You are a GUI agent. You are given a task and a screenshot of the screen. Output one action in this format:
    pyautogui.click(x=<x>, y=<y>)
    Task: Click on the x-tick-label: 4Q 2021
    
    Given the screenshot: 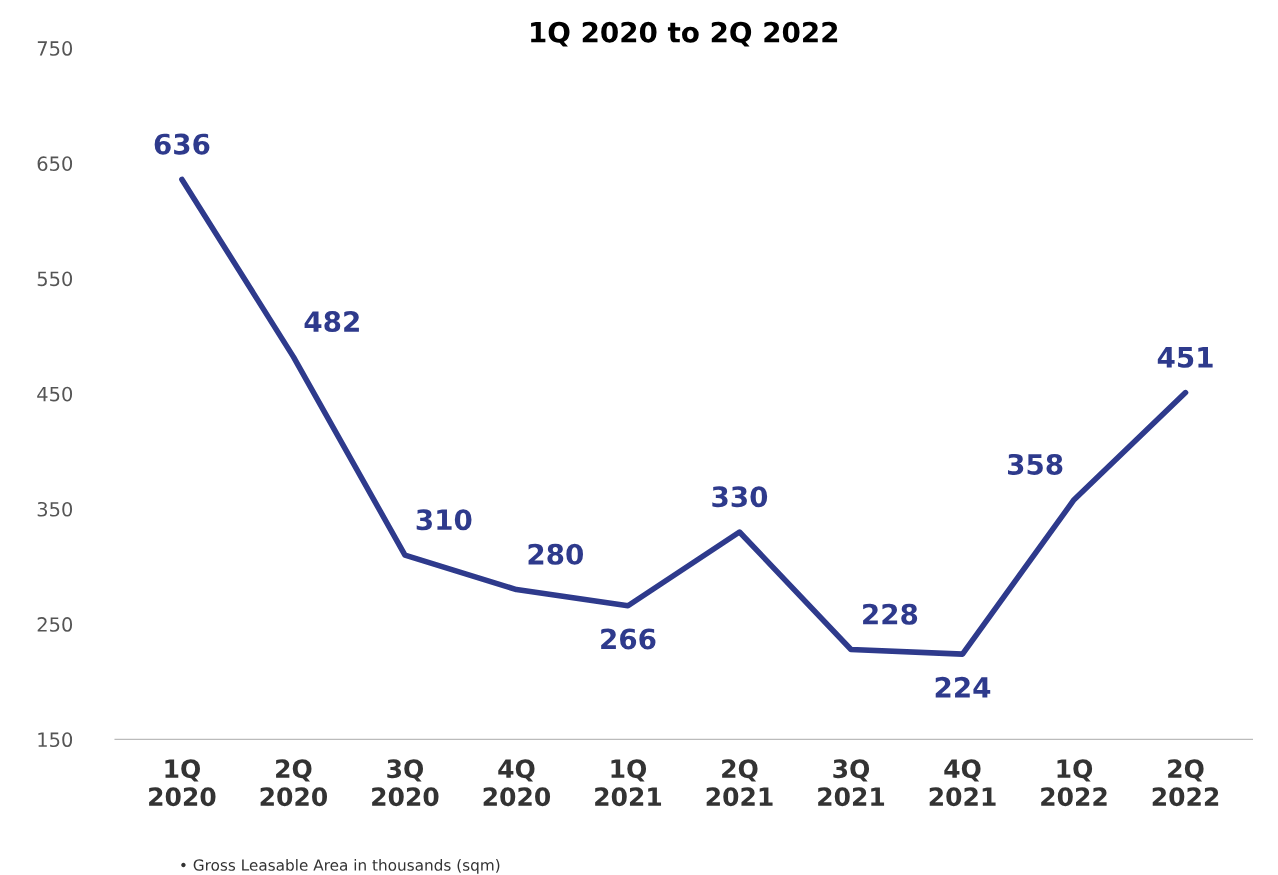 What is the action you would take?
    pyautogui.click(x=962, y=783)
    